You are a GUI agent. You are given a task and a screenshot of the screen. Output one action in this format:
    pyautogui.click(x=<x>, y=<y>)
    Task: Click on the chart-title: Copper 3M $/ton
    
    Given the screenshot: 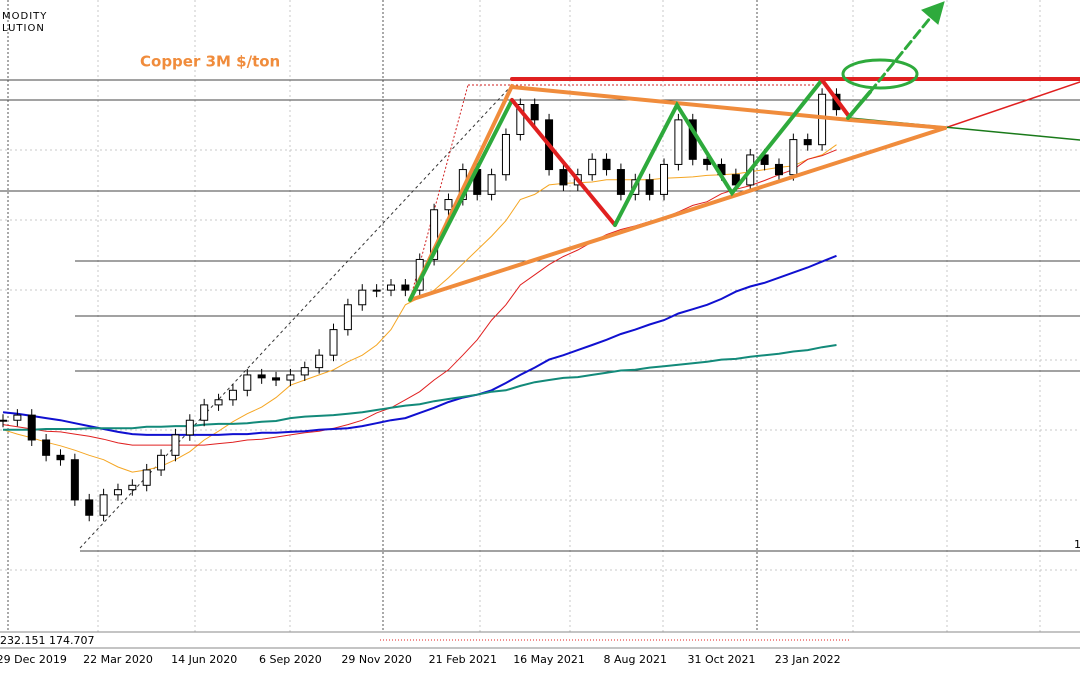 What is the action you would take?
    pyautogui.click(x=210, y=62)
    